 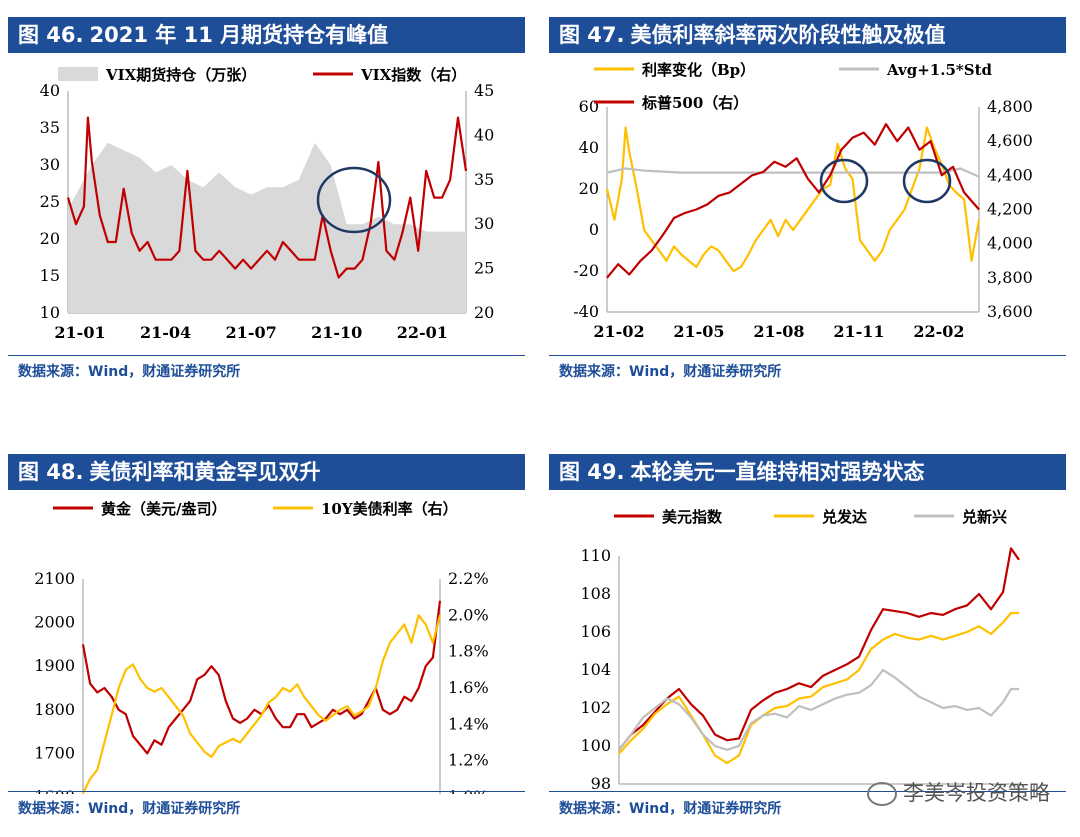 I want to click on figure-number: 图 46., so click(x=51, y=35).